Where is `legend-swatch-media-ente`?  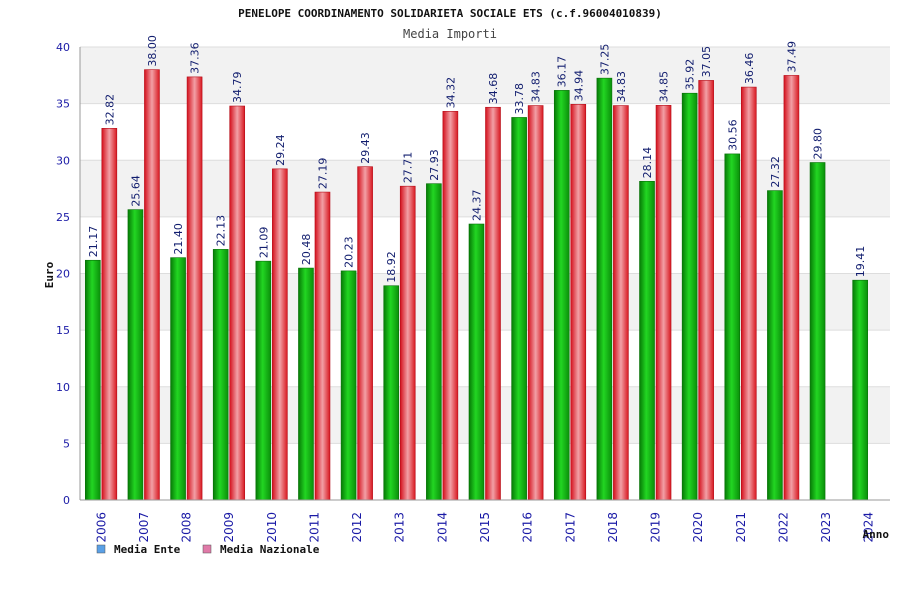 legend-swatch-media-ente is located at coordinates (101, 549).